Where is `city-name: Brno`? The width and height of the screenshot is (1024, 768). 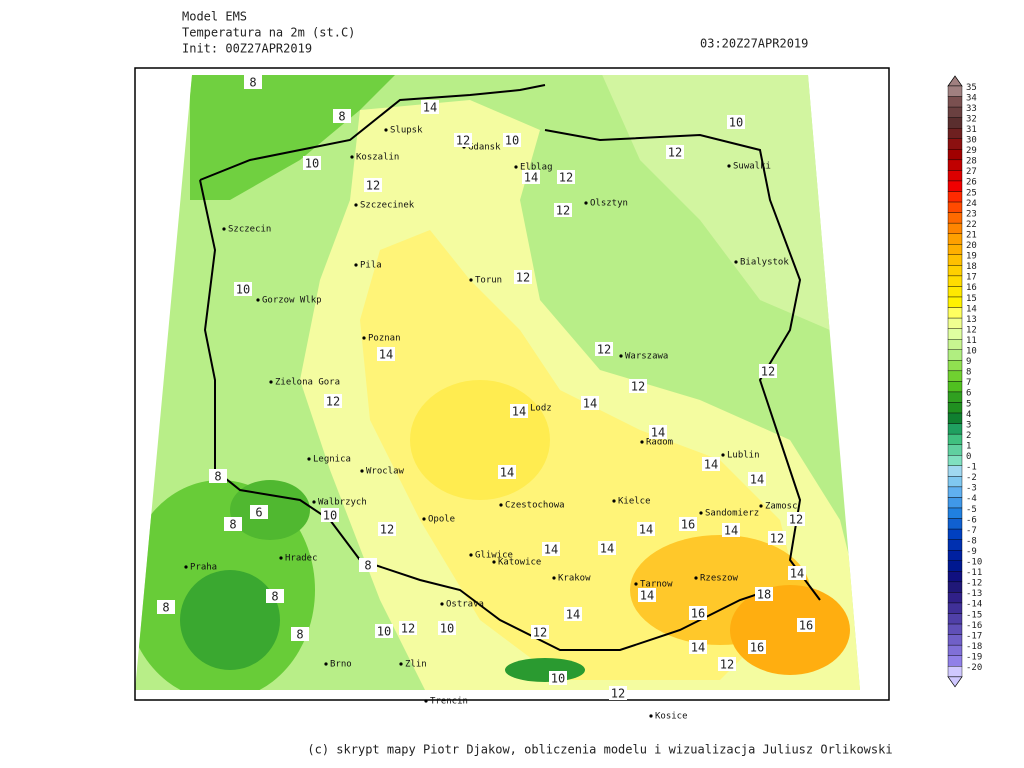 city-name: Brno is located at coordinates (341, 665).